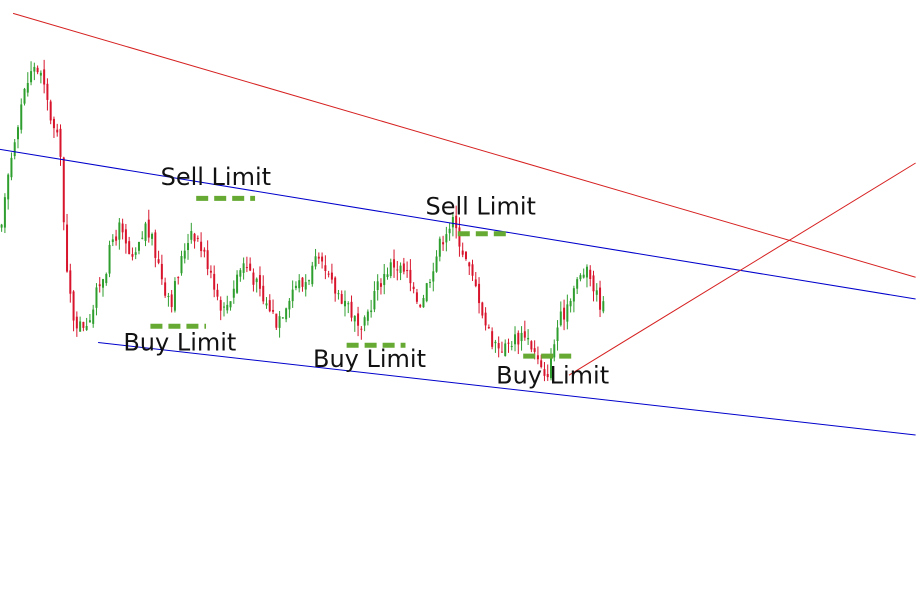 The height and width of the screenshot is (604, 917). I want to click on channel-lower-line, so click(507, 389).